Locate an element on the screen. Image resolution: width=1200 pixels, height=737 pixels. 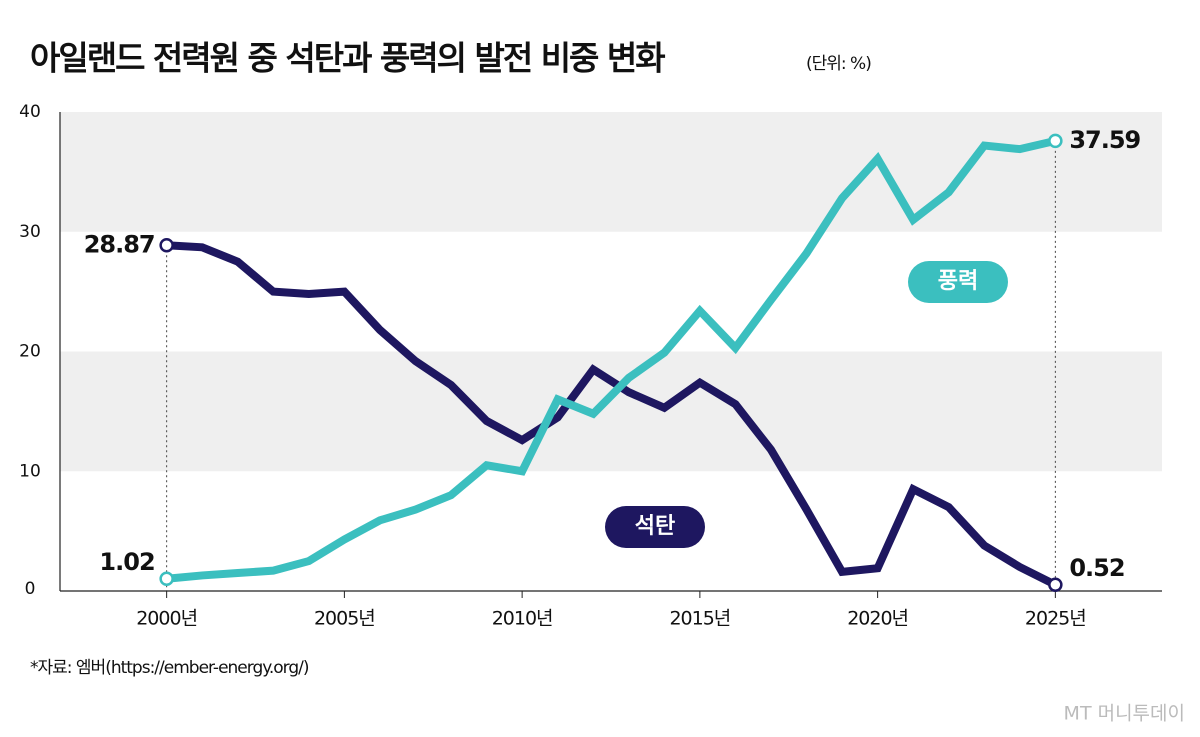
grid-band is located at coordinates (611, 172).